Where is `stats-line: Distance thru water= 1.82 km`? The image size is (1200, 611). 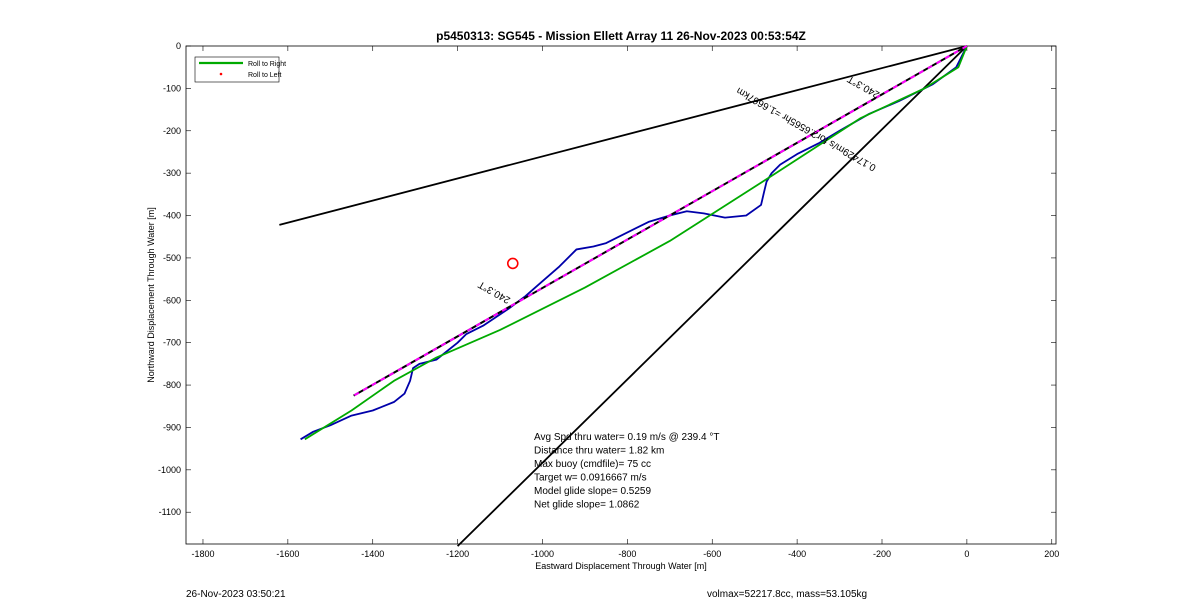
stats-line: Distance thru water= 1.82 km is located at coordinates (599, 451).